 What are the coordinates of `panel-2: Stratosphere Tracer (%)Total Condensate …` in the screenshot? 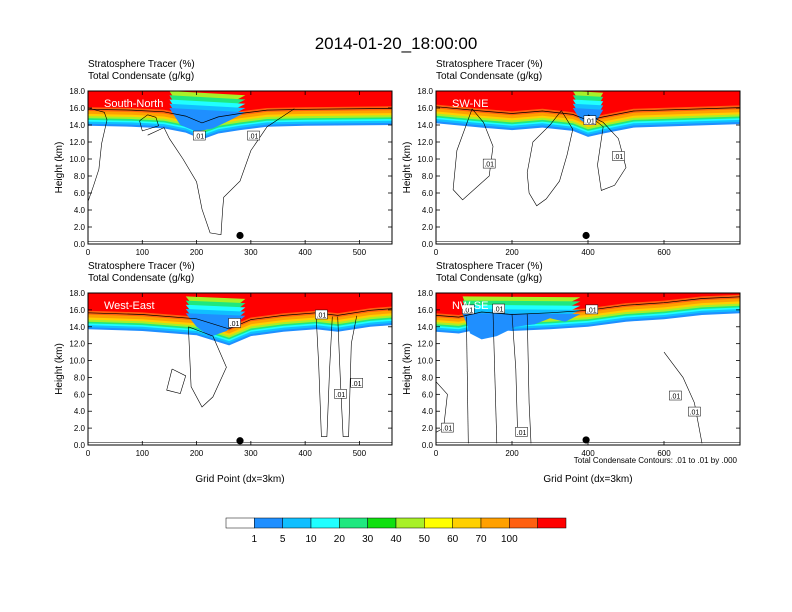 It's located at (571, 158).